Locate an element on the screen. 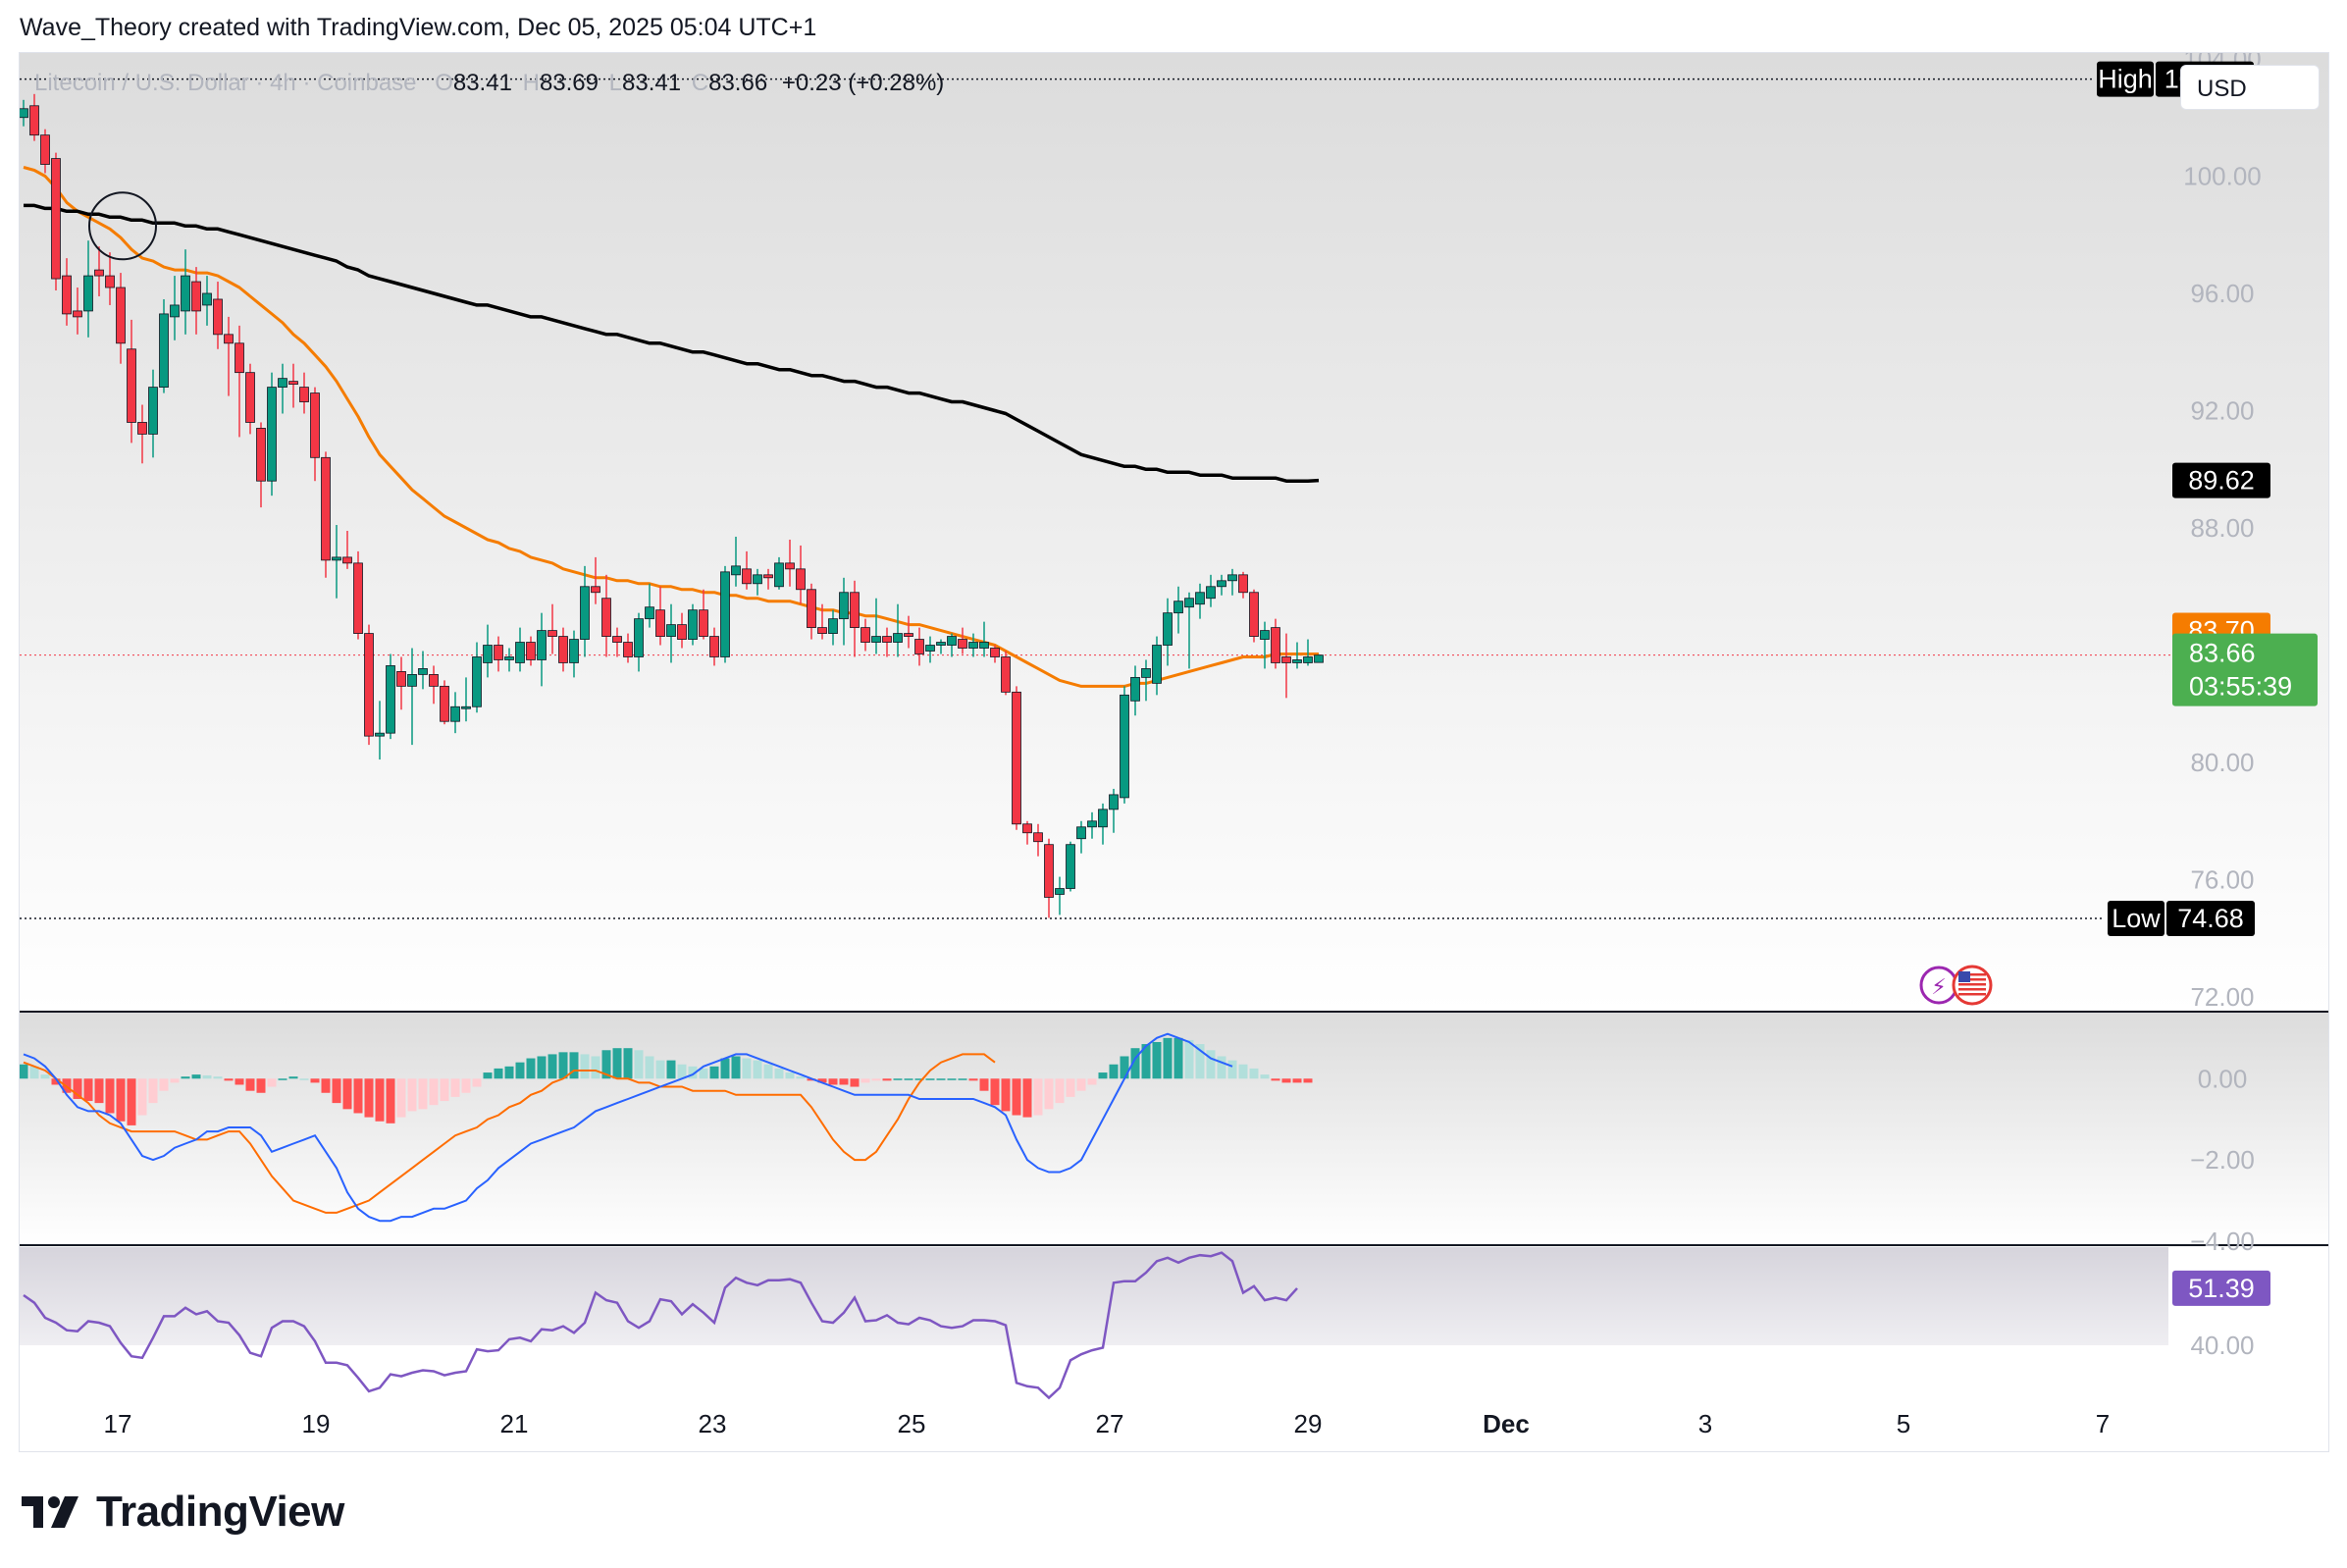  rsi-band is located at coordinates (1094, 1296).